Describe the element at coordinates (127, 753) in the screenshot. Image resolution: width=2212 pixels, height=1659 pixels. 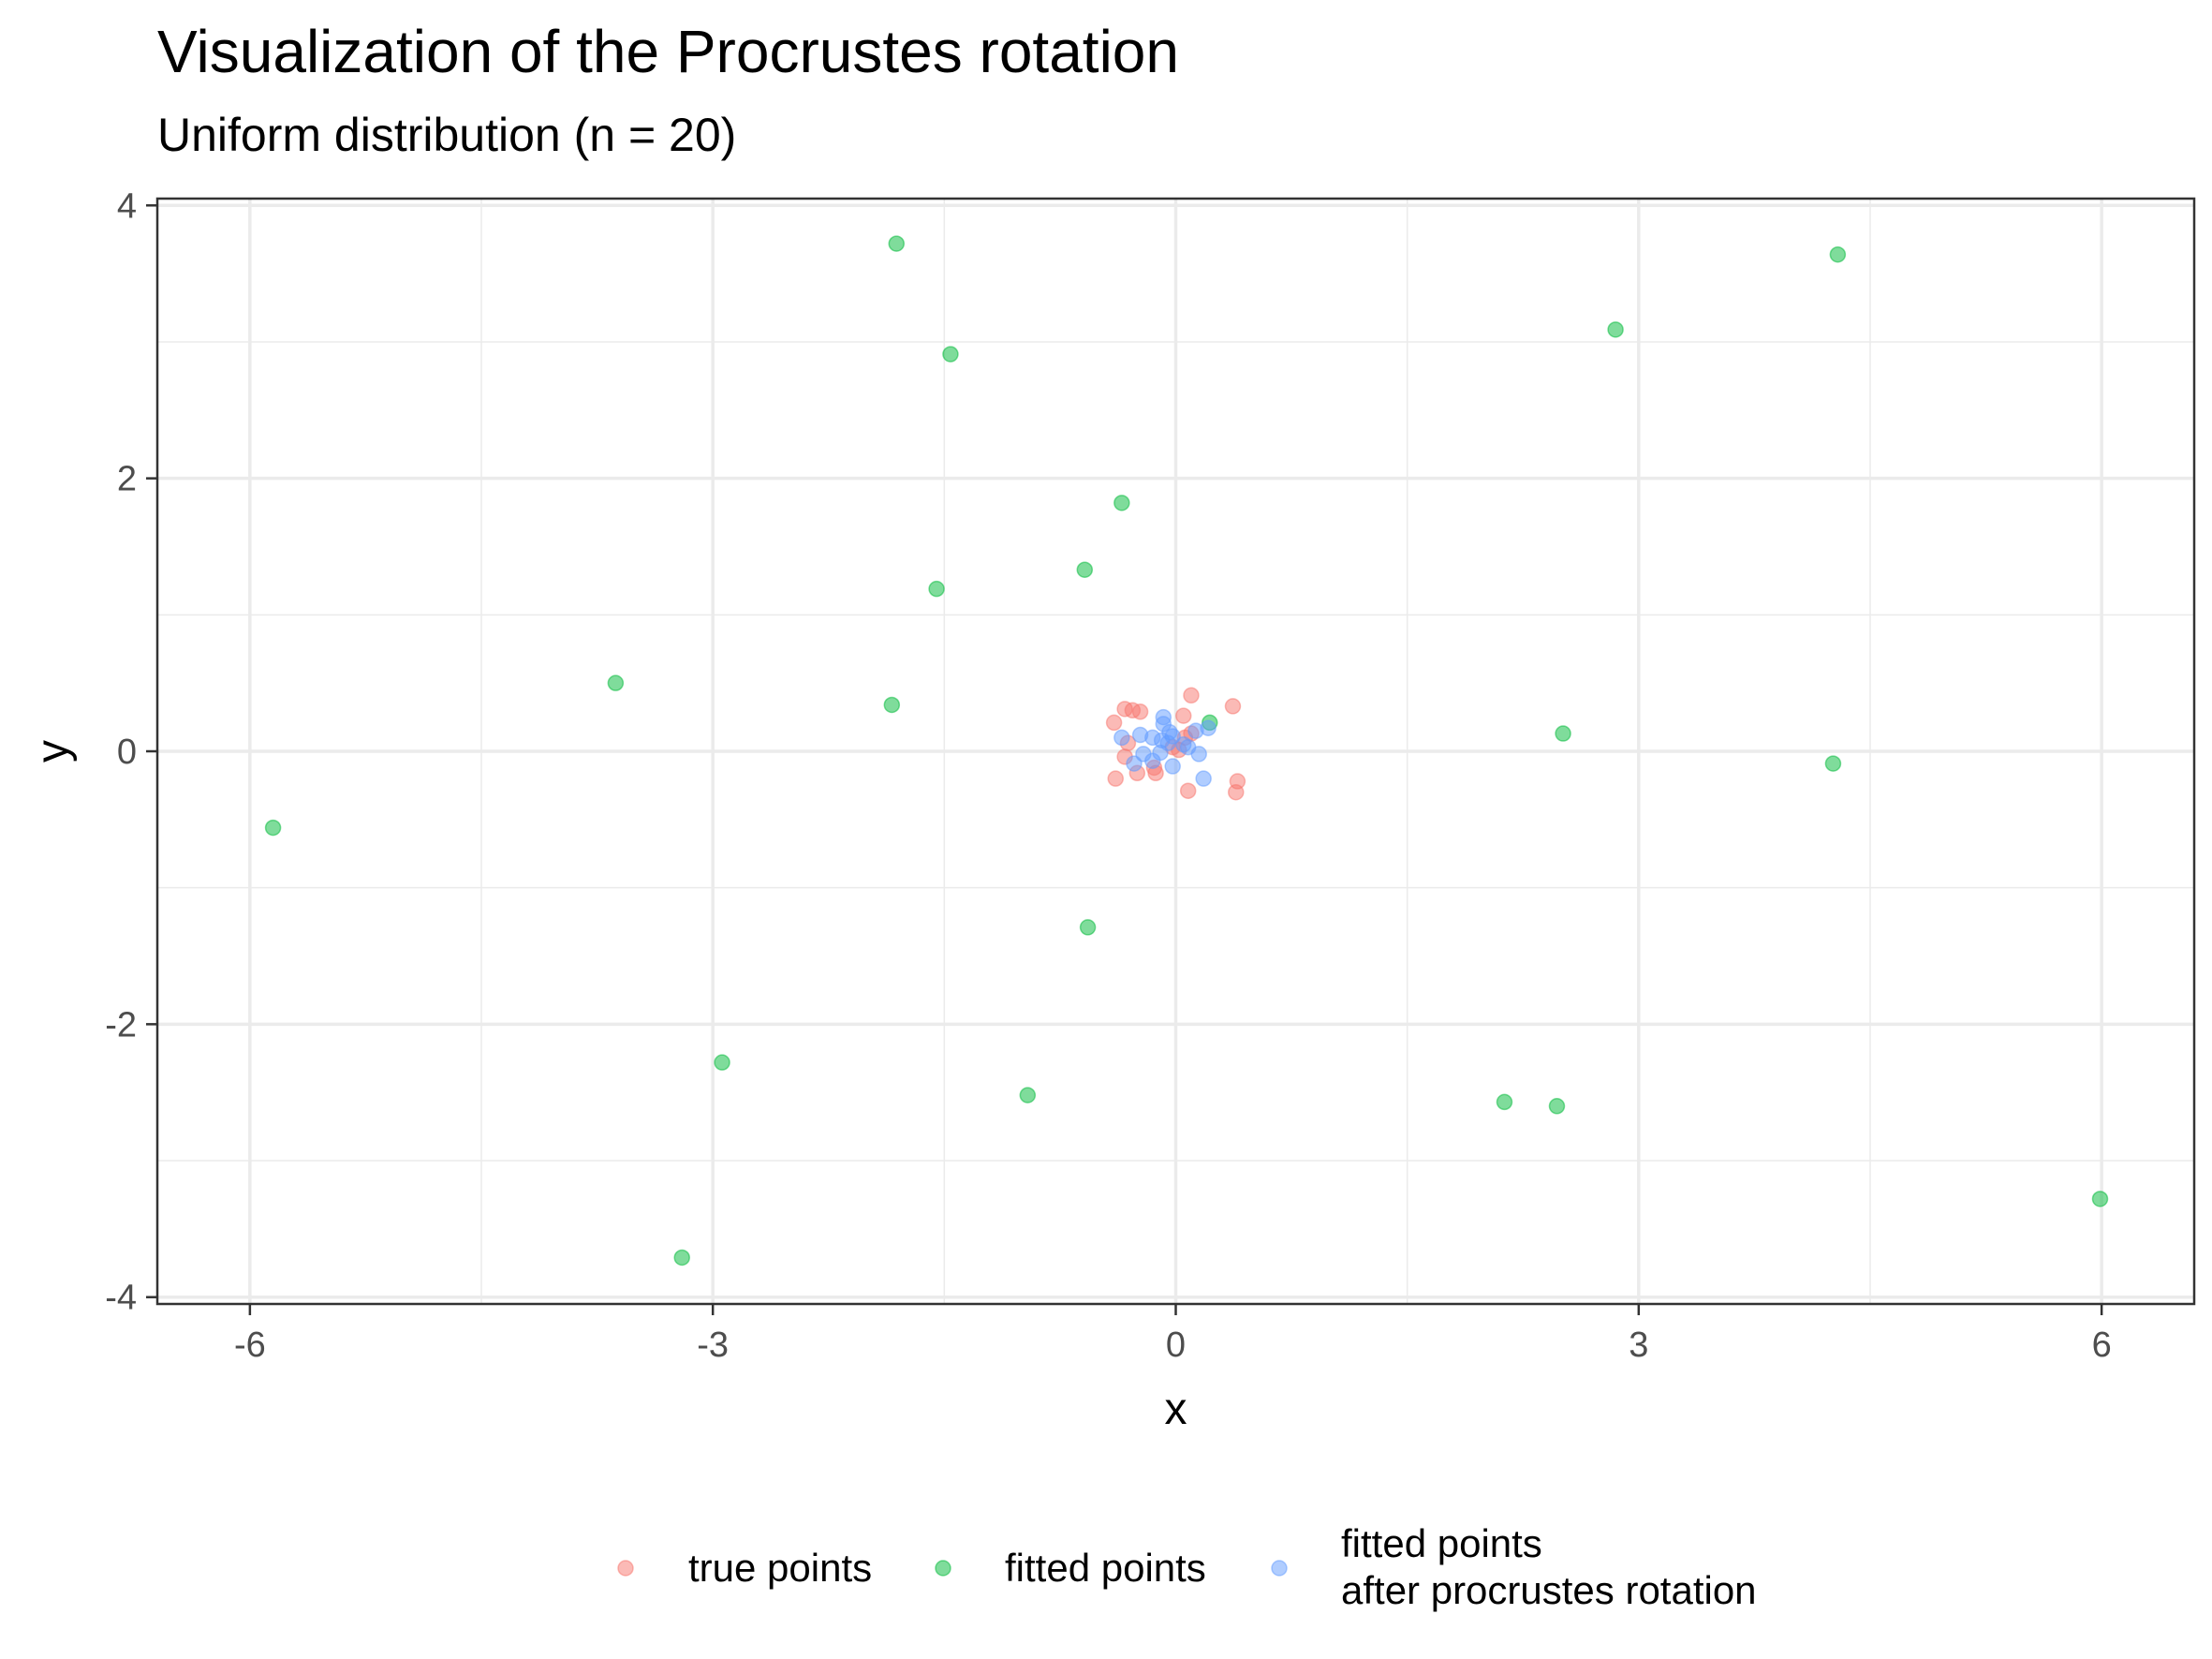
I see `y-tick-label: 0` at that location.